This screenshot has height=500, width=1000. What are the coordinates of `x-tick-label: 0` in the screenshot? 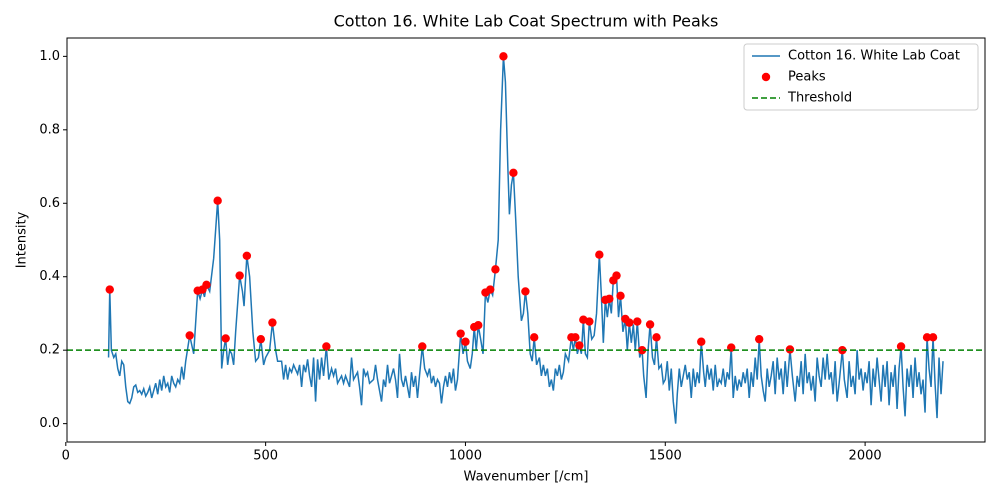 It's located at (66, 456).